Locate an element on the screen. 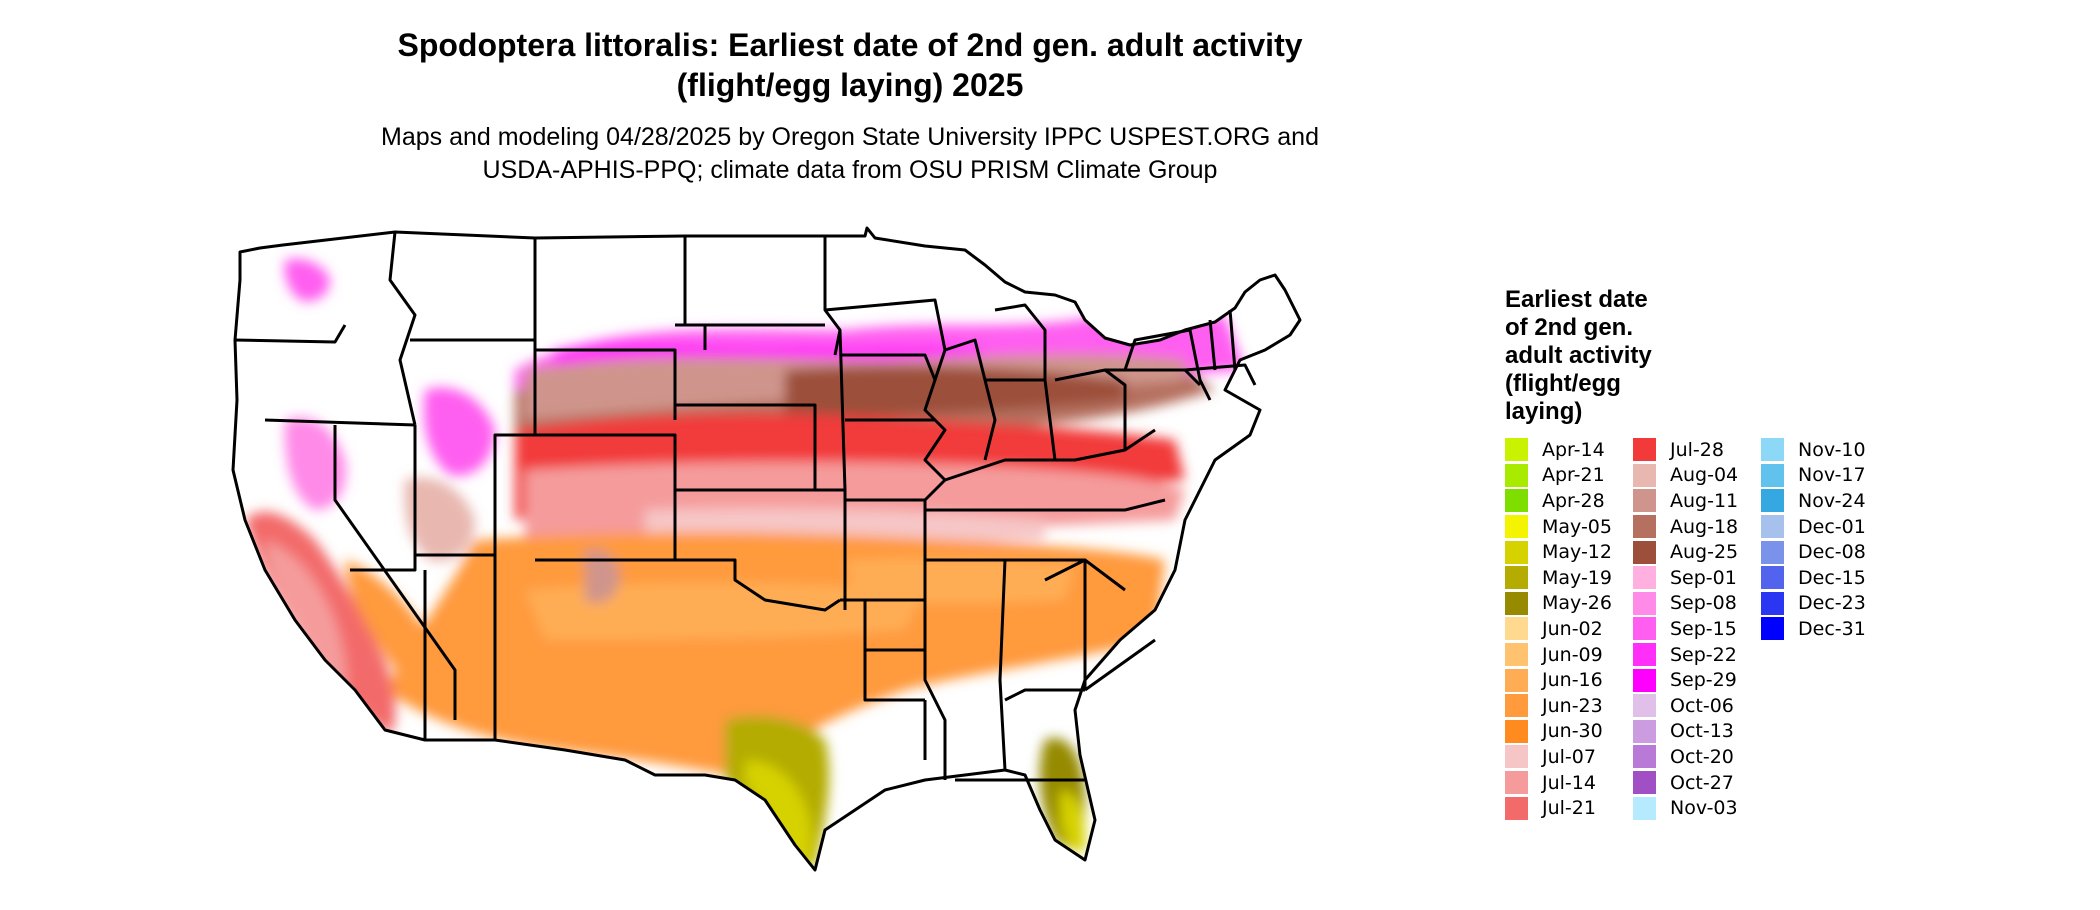 This screenshot has height=910, width=2100. legend-label: May-12 is located at coordinates (1577, 552).